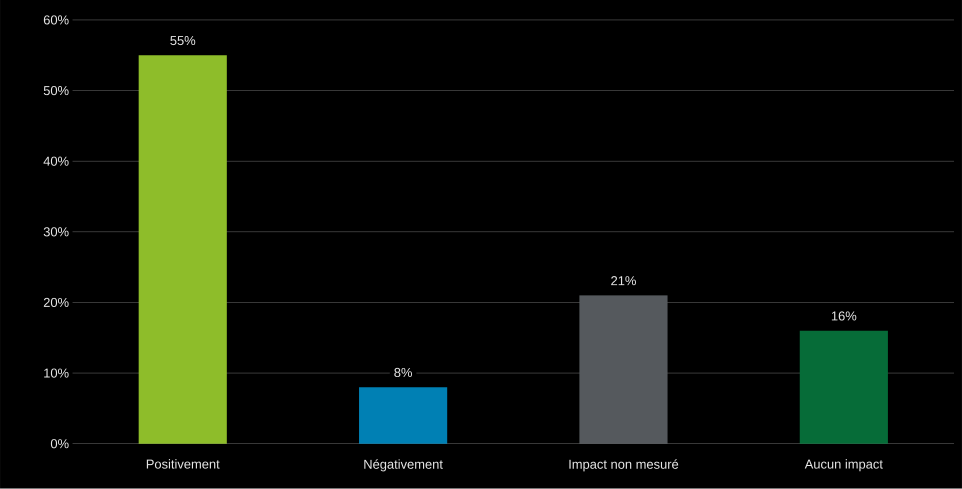 This screenshot has height=489, width=962. Describe the element at coordinates (56, 161) in the screenshot. I see `y-tick-label: 40%` at that location.